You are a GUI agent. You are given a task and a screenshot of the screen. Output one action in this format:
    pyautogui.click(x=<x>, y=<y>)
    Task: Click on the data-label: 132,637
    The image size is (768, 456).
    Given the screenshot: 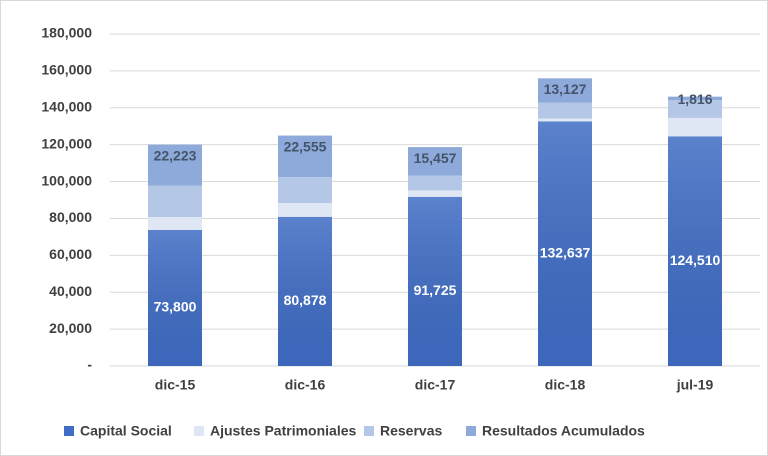 What is the action you would take?
    pyautogui.click(x=565, y=252)
    